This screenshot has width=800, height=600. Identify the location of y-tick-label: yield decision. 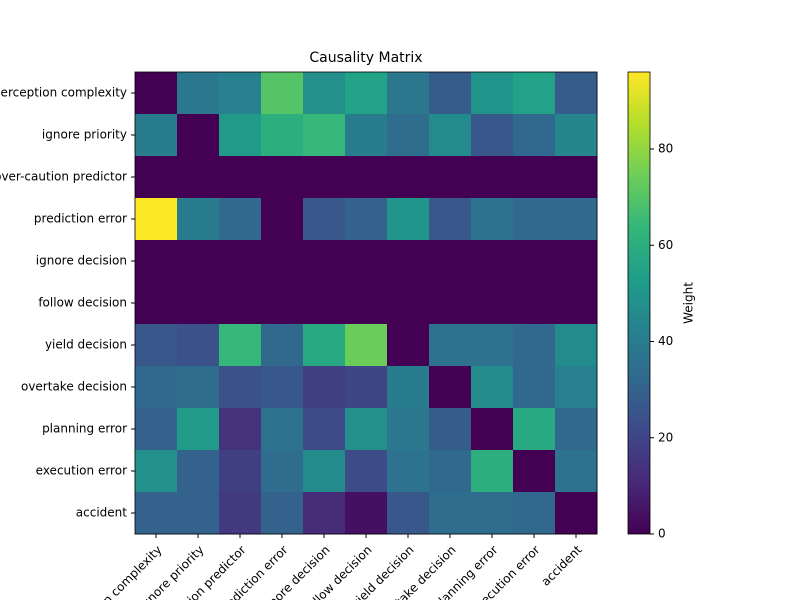
(86, 345).